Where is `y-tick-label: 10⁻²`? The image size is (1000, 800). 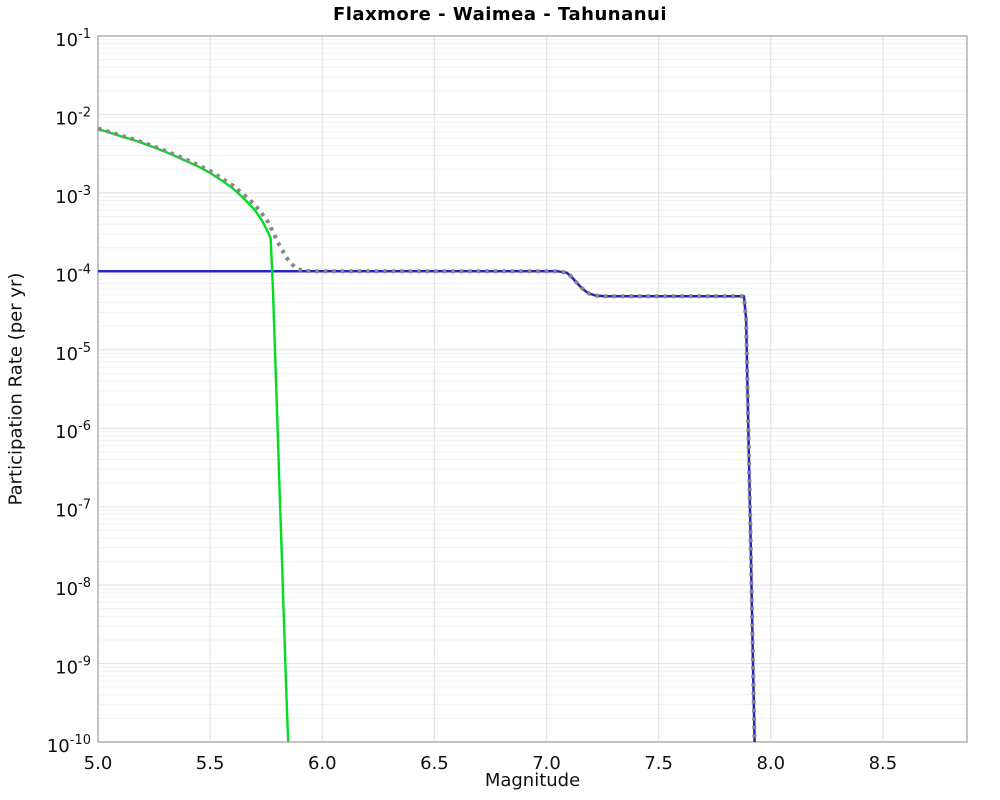 y-tick-label: 10⁻² is located at coordinates (73, 117).